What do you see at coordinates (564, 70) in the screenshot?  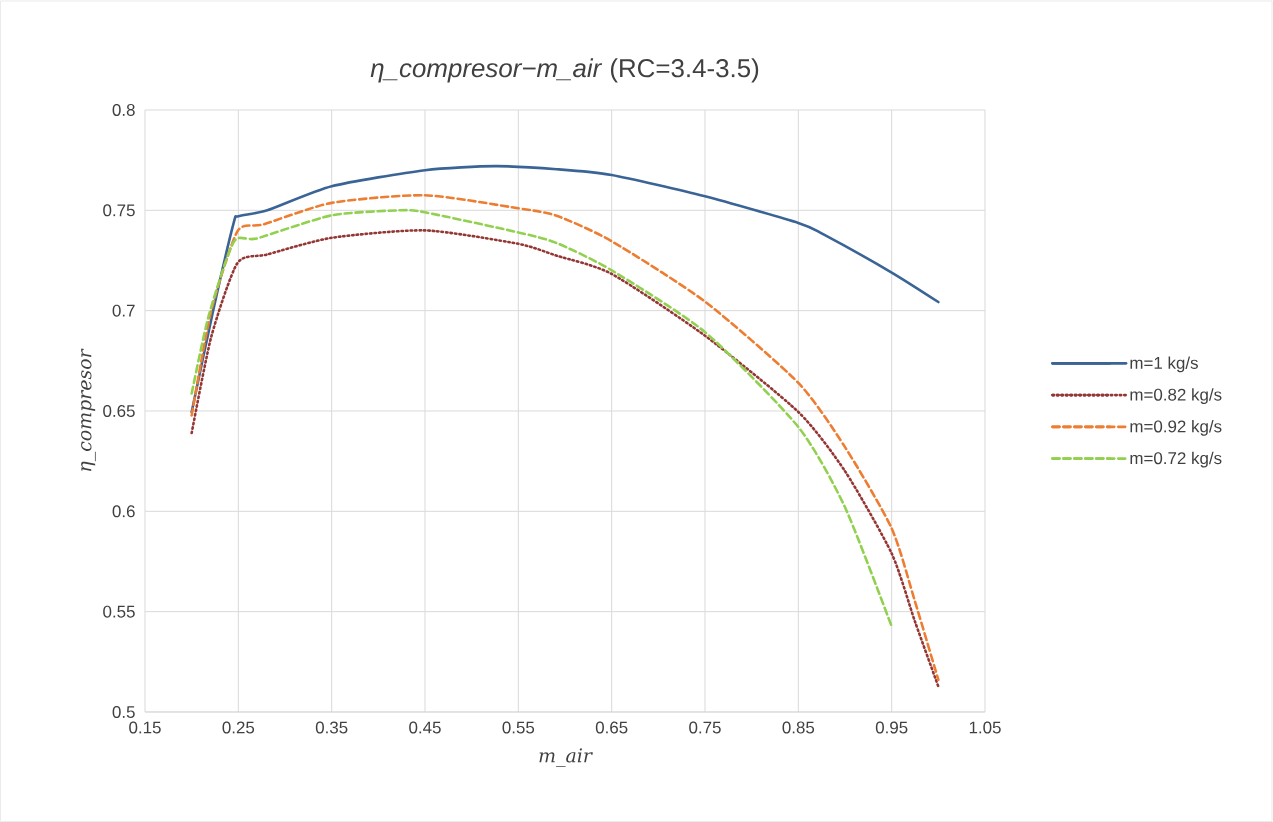 I see `chart-title: η_compresor−m_air (RC=3.4-3.5)` at bounding box center [564, 70].